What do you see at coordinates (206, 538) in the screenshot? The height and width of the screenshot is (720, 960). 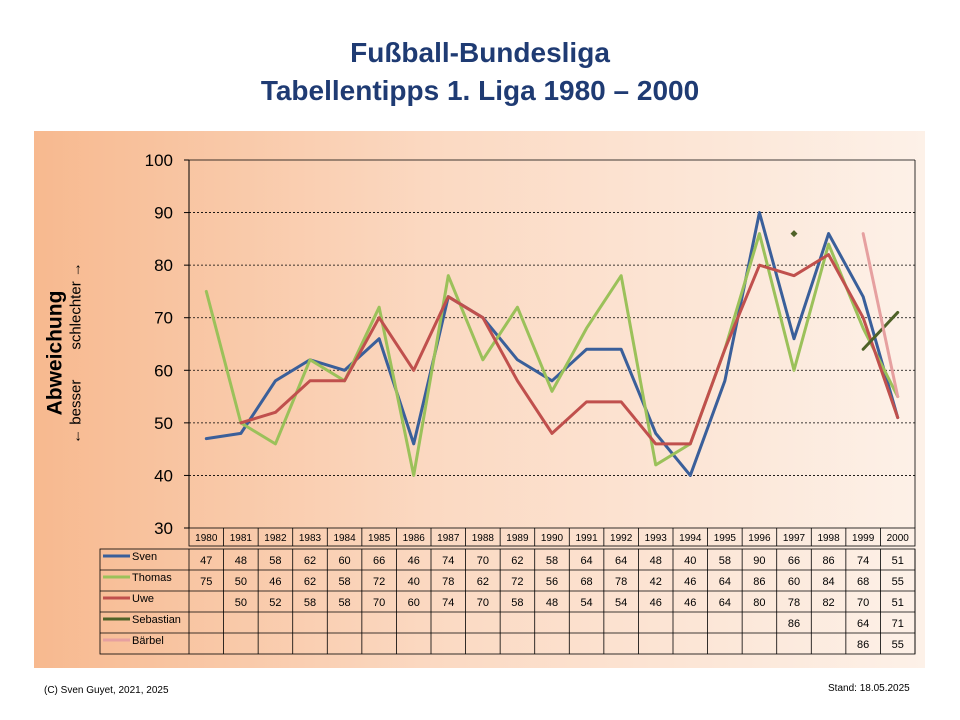 I see `year-label: 1980` at bounding box center [206, 538].